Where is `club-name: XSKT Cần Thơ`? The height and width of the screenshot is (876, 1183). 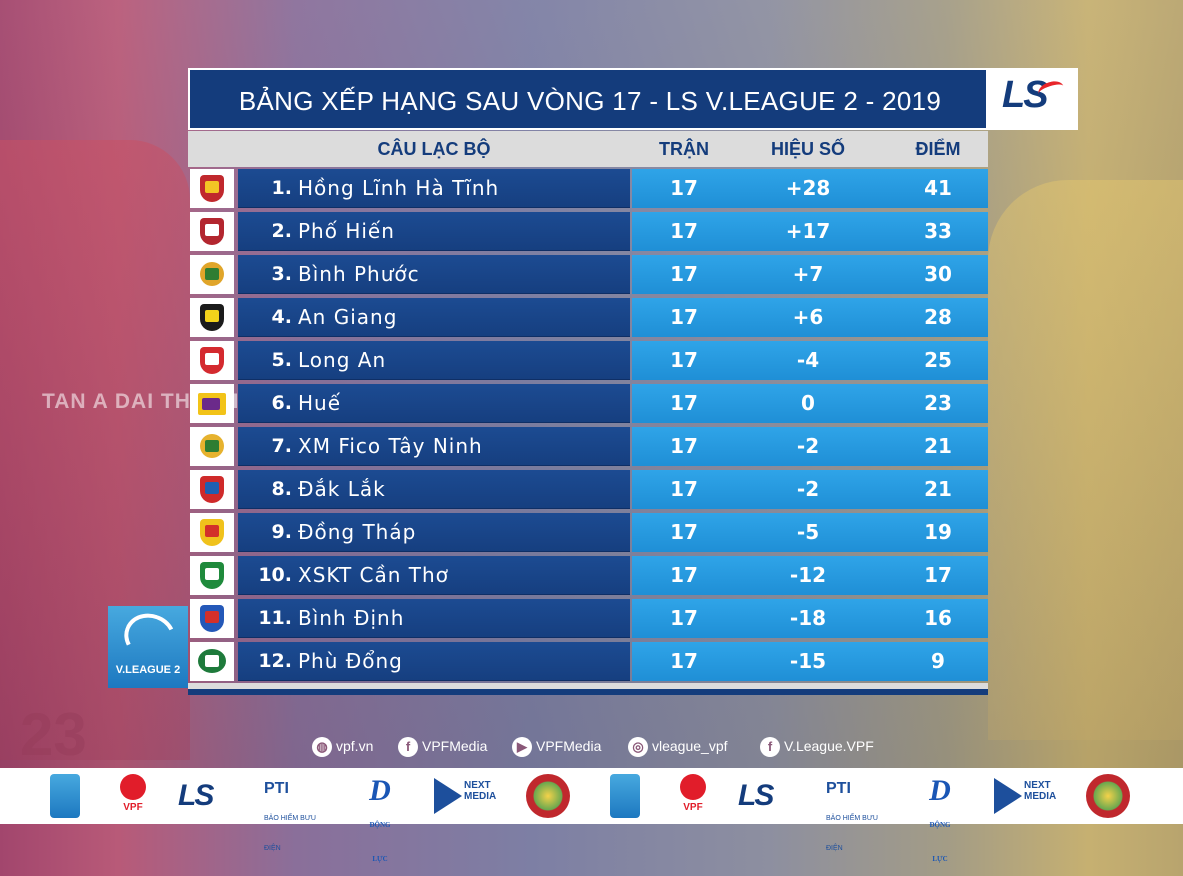
club-name: XSKT Cần Thơ is located at coordinates (373, 575).